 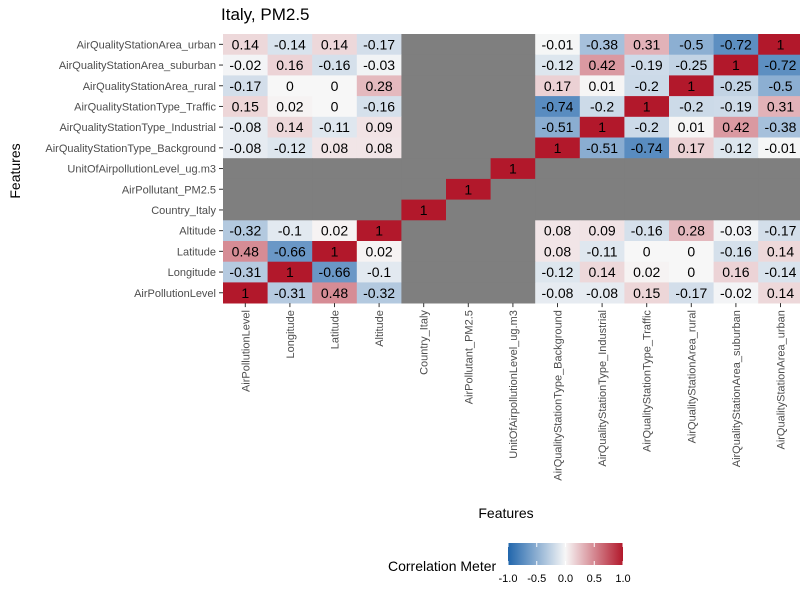 I want to click on cell-value-label: -0.11, so click(x=602, y=251).